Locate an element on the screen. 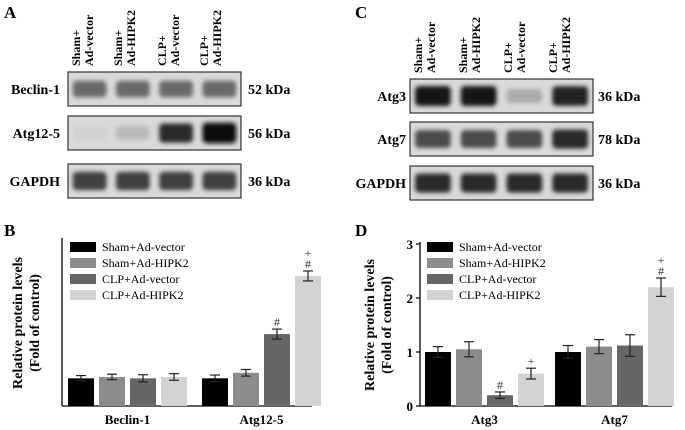  protein-label-C-2: GAPDH is located at coordinates (380, 184).